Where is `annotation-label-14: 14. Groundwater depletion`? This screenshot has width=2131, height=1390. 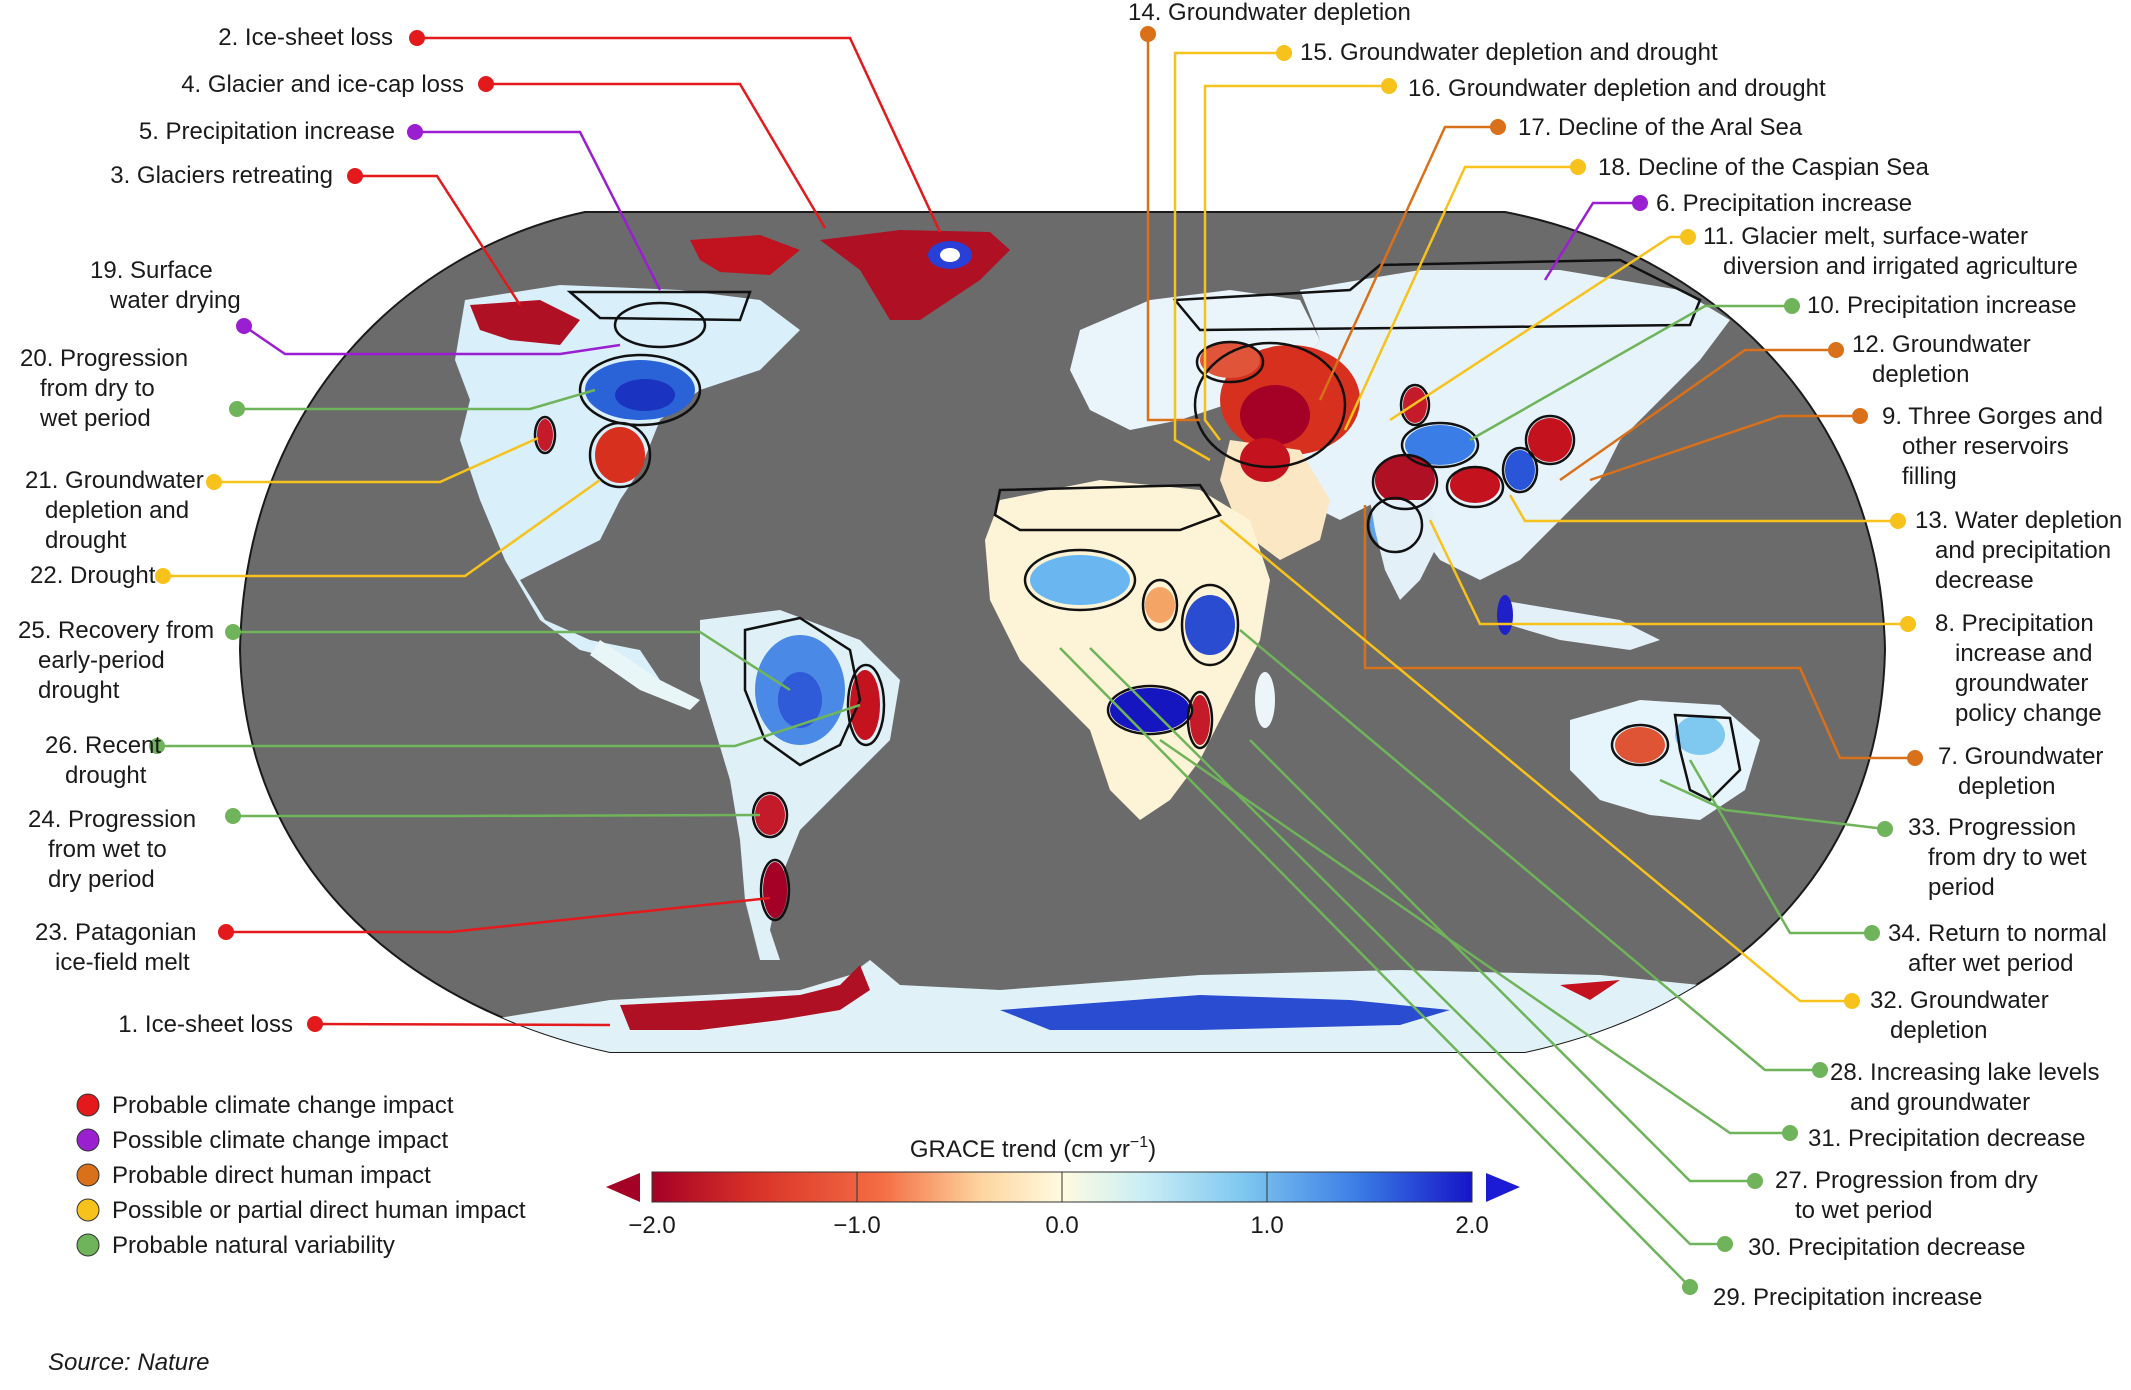
annotation-label-14: 14. Groundwater depletion is located at coordinates (1269, 13).